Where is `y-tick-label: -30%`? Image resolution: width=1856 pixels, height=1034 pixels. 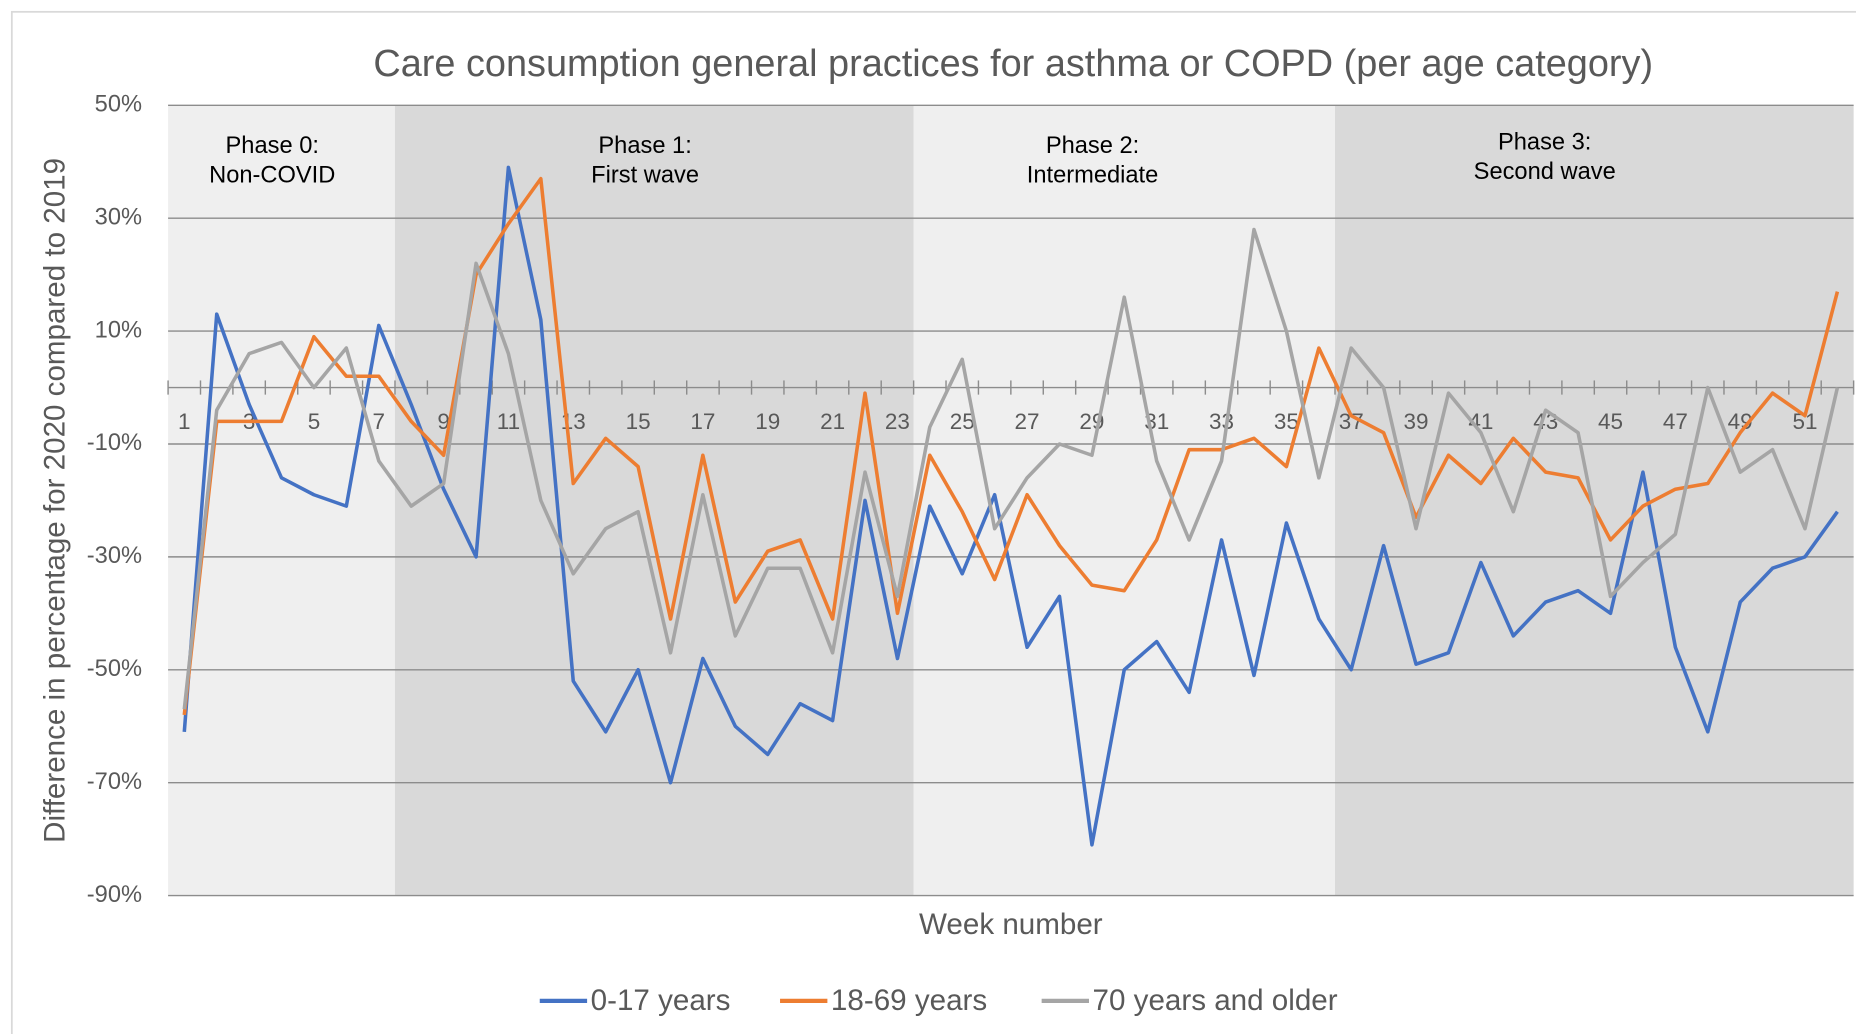 y-tick-label: -30% is located at coordinates (114, 556).